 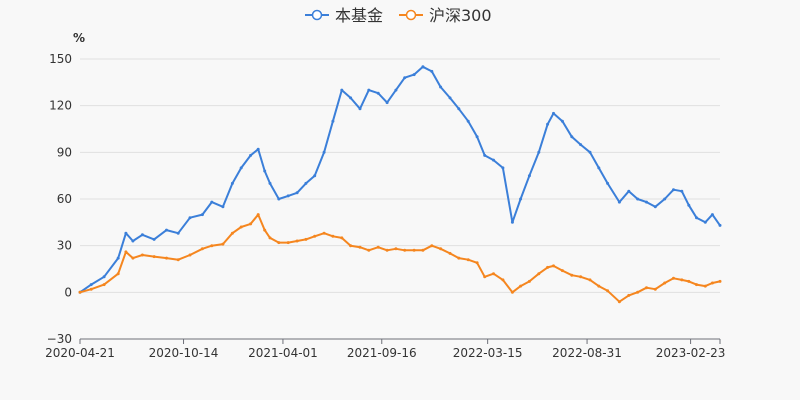 What do you see at coordinates (283, 353) in the screenshot?
I see `x-tick-label: 2021-04-01` at bounding box center [283, 353].